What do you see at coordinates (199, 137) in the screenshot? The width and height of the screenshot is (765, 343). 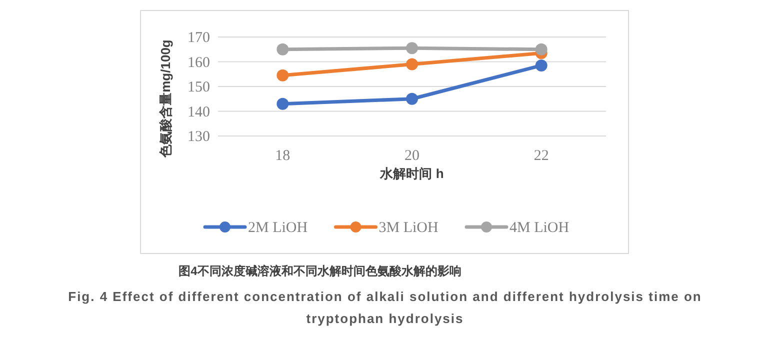 I see `y-tick-label: 130` at bounding box center [199, 137].